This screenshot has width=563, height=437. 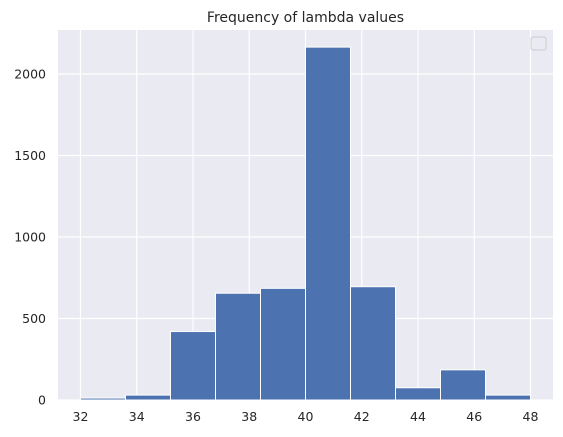 What do you see at coordinates (42, 400) in the screenshot?
I see `y-tick-label: 0` at bounding box center [42, 400].